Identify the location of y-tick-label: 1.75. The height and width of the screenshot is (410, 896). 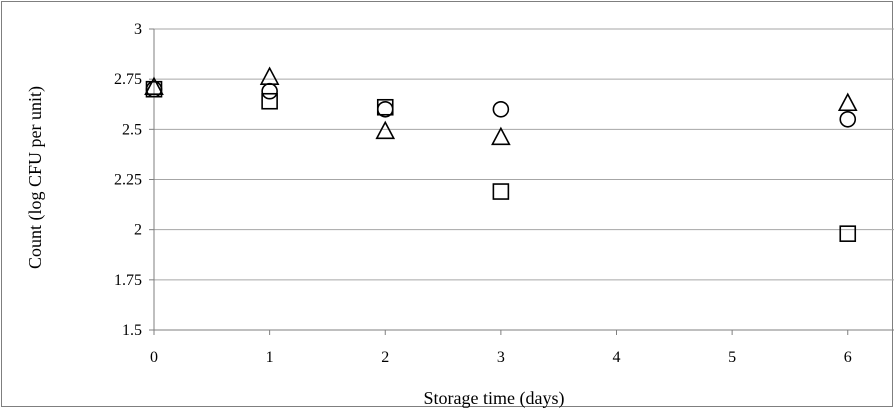
(128, 280).